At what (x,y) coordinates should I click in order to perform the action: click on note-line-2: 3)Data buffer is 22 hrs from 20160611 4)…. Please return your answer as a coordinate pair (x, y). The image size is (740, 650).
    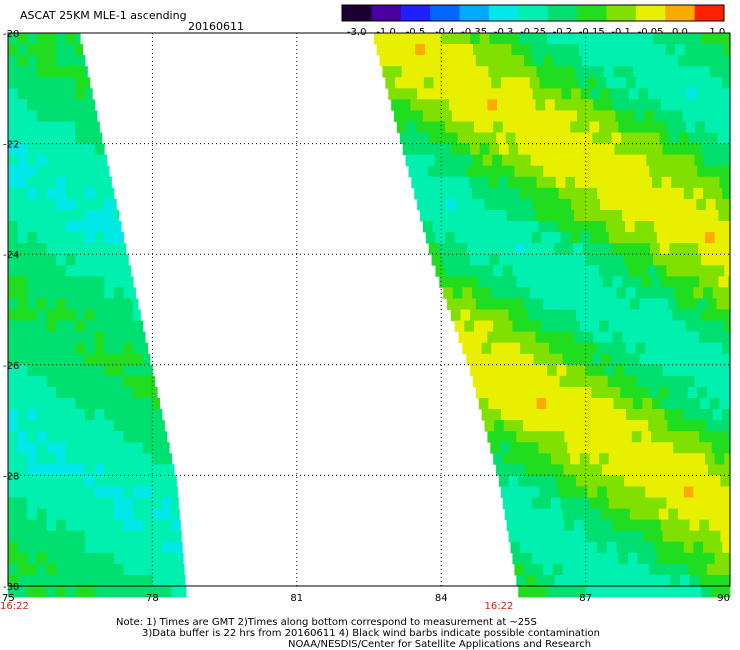
    Looking at the image, I should click on (371, 633).